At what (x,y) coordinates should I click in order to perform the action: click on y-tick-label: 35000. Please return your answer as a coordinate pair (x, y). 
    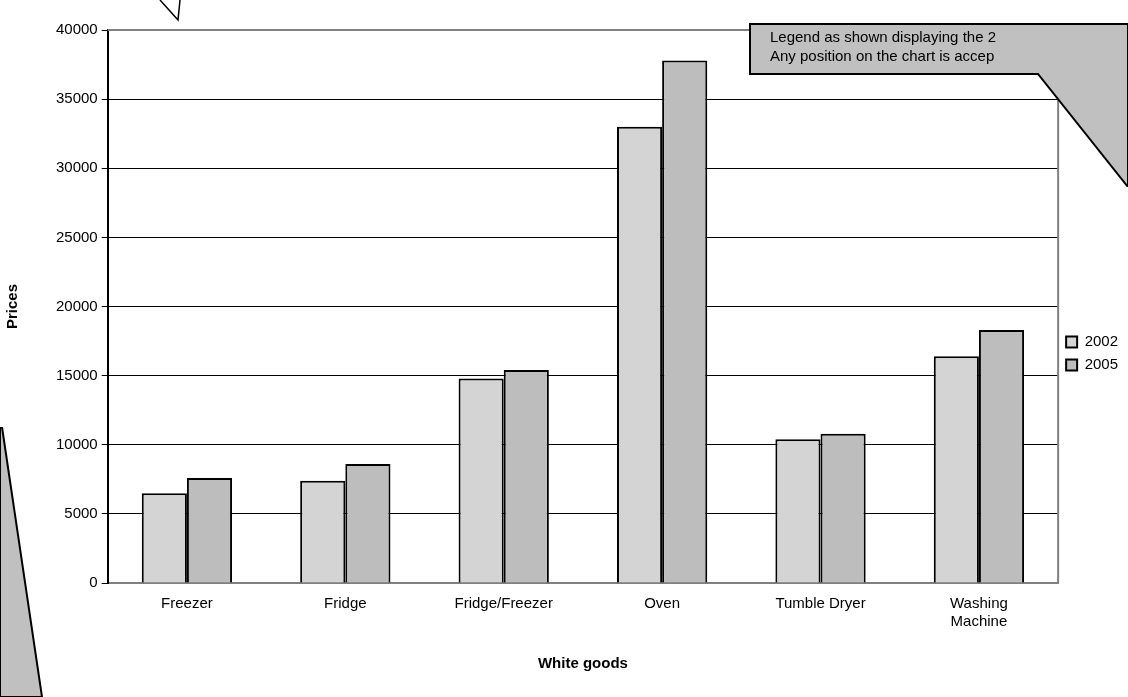
    Looking at the image, I should click on (76, 98).